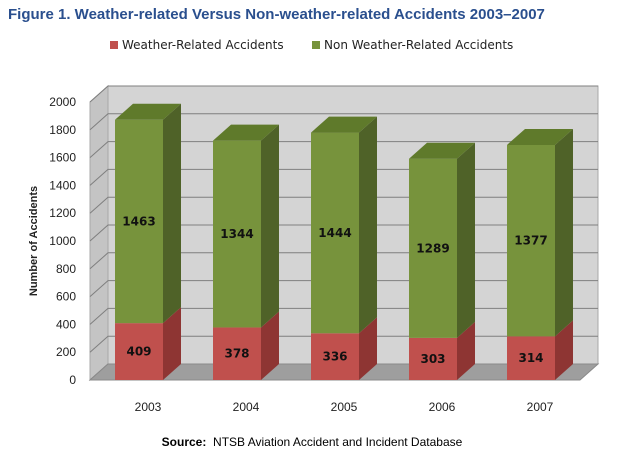 The width and height of the screenshot is (624, 457). I want to click on y-axis-label: Number of Accidents, so click(34, 241).